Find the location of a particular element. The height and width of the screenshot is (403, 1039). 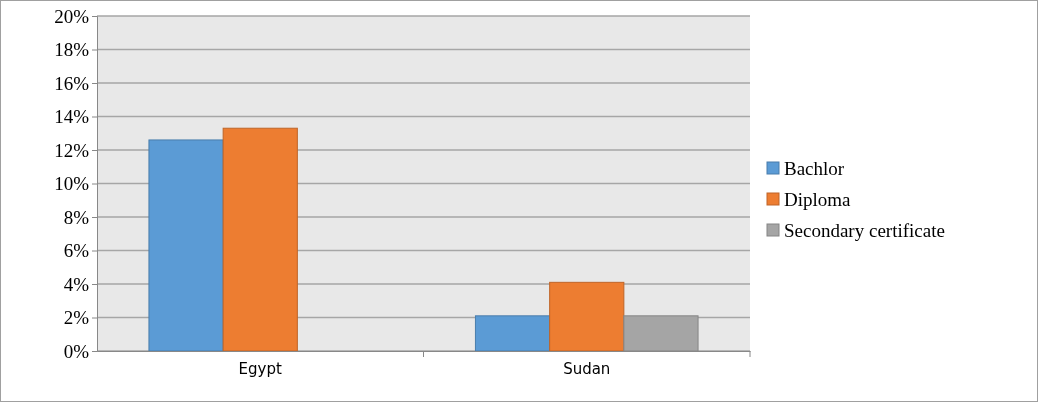

y-tick-label: 2% is located at coordinates (76, 318).